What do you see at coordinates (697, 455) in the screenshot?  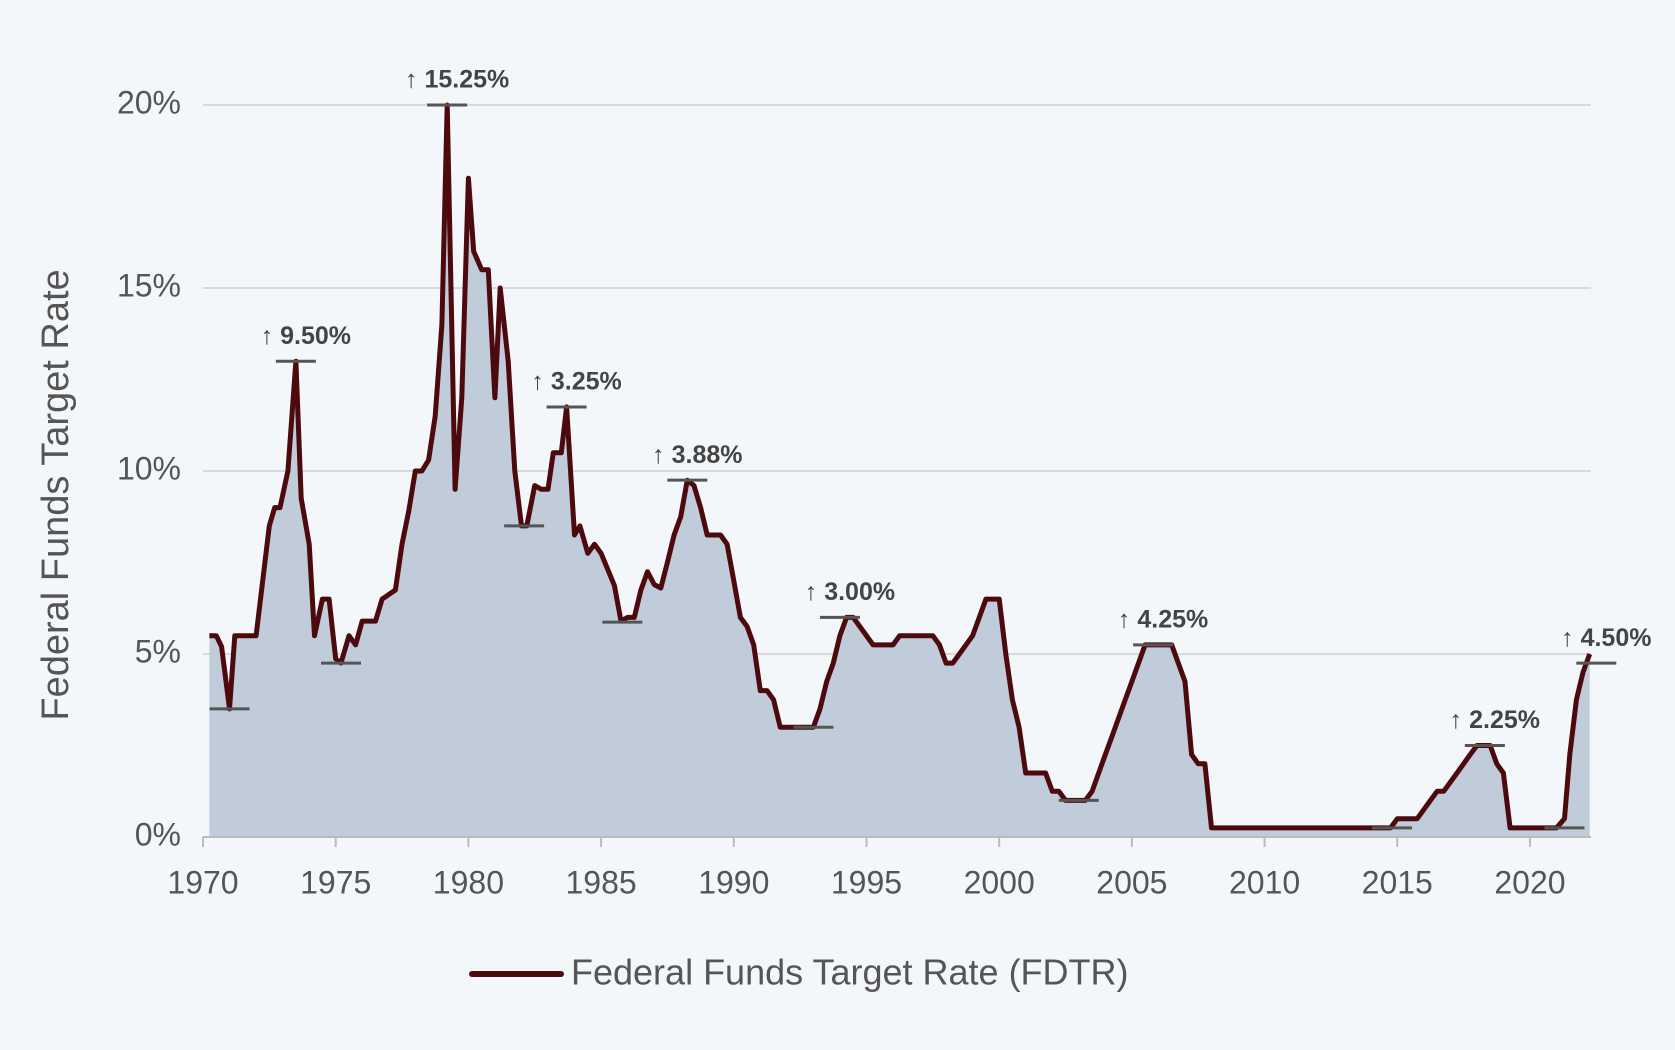 I see `annotation-label: ↑ 3.88%` at bounding box center [697, 455].